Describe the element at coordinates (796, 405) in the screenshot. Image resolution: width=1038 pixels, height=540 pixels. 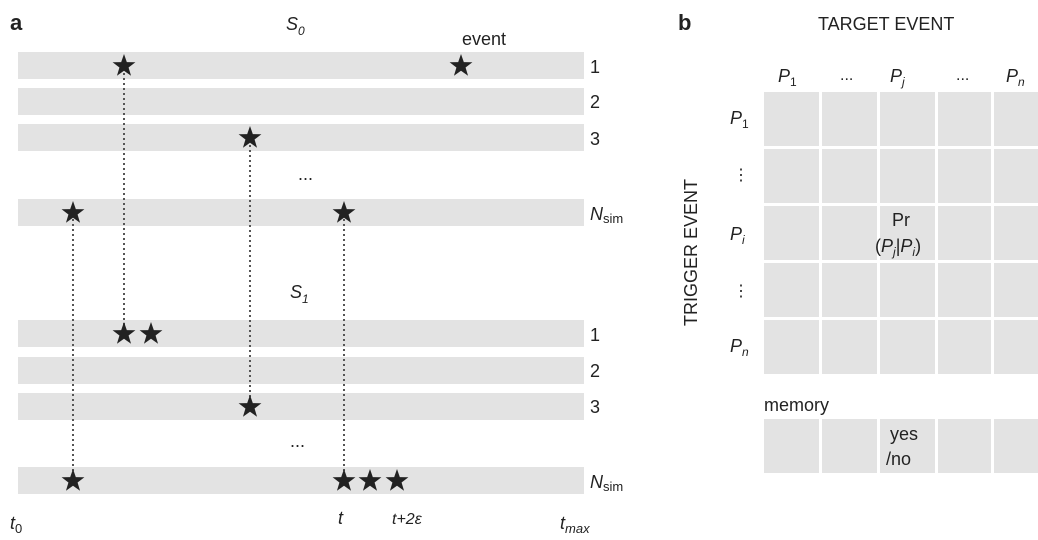
I see `memory-label: memory` at that location.